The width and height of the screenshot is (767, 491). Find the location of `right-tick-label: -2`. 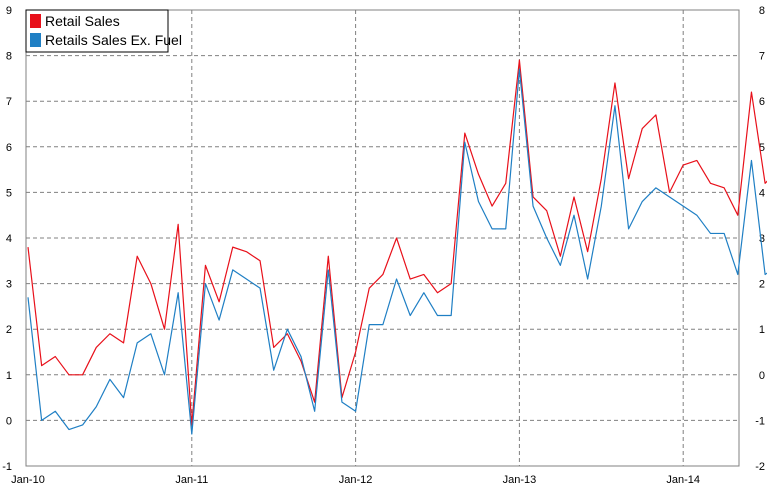

right-tick-label: -2 is located at coordinates (760, 467).